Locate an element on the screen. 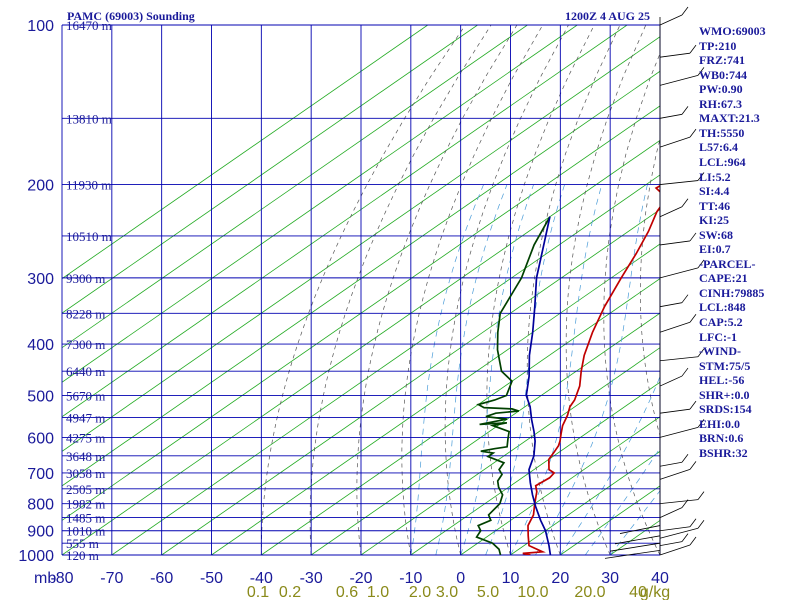 The height and width of the screenshot is (600, 800). dewpoint-line is located at coordinates (513, 385).